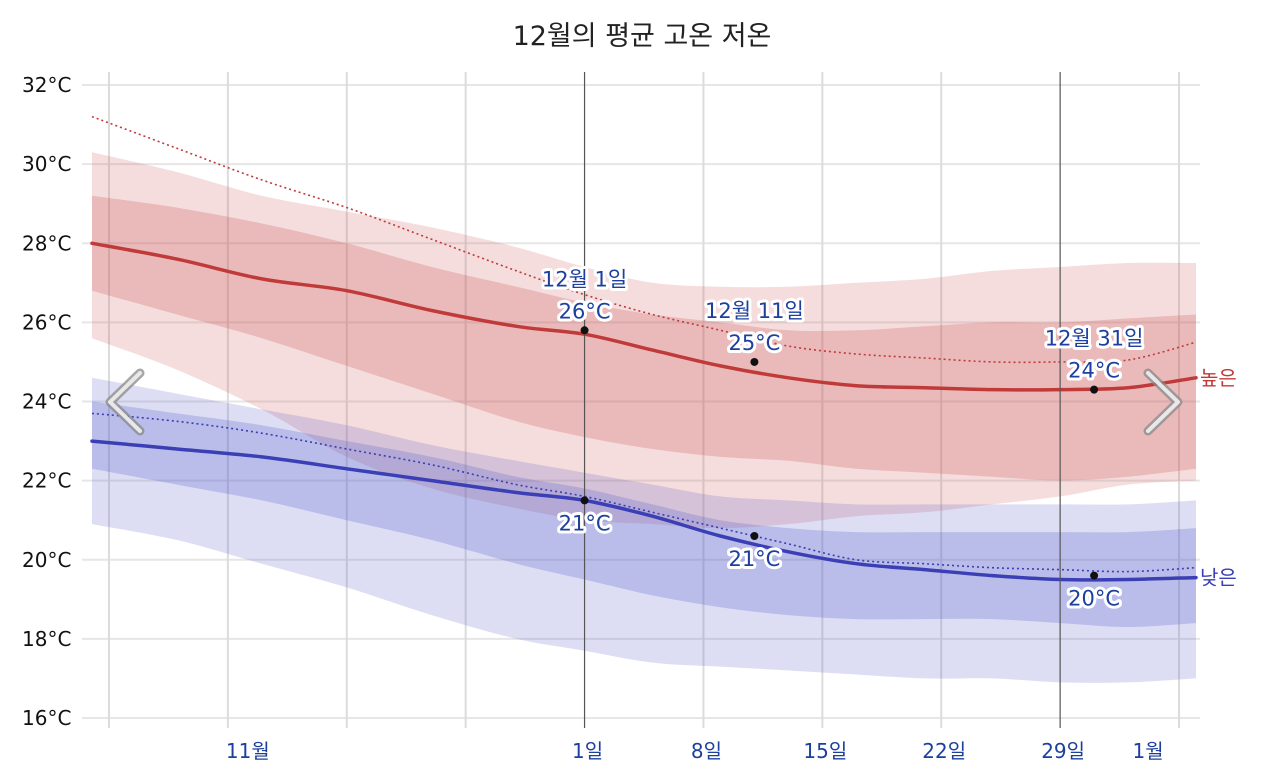 This screenshot has height=777, width=1280. Describe the element at coordinates (642, 36) in the screenshot. I see `chart-title: 12월의 평균 고온 저온` at that location.